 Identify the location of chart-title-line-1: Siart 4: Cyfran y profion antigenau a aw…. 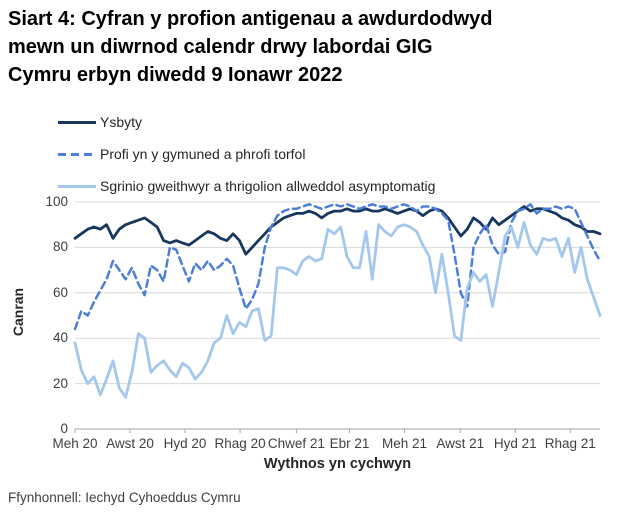
(250, 19).